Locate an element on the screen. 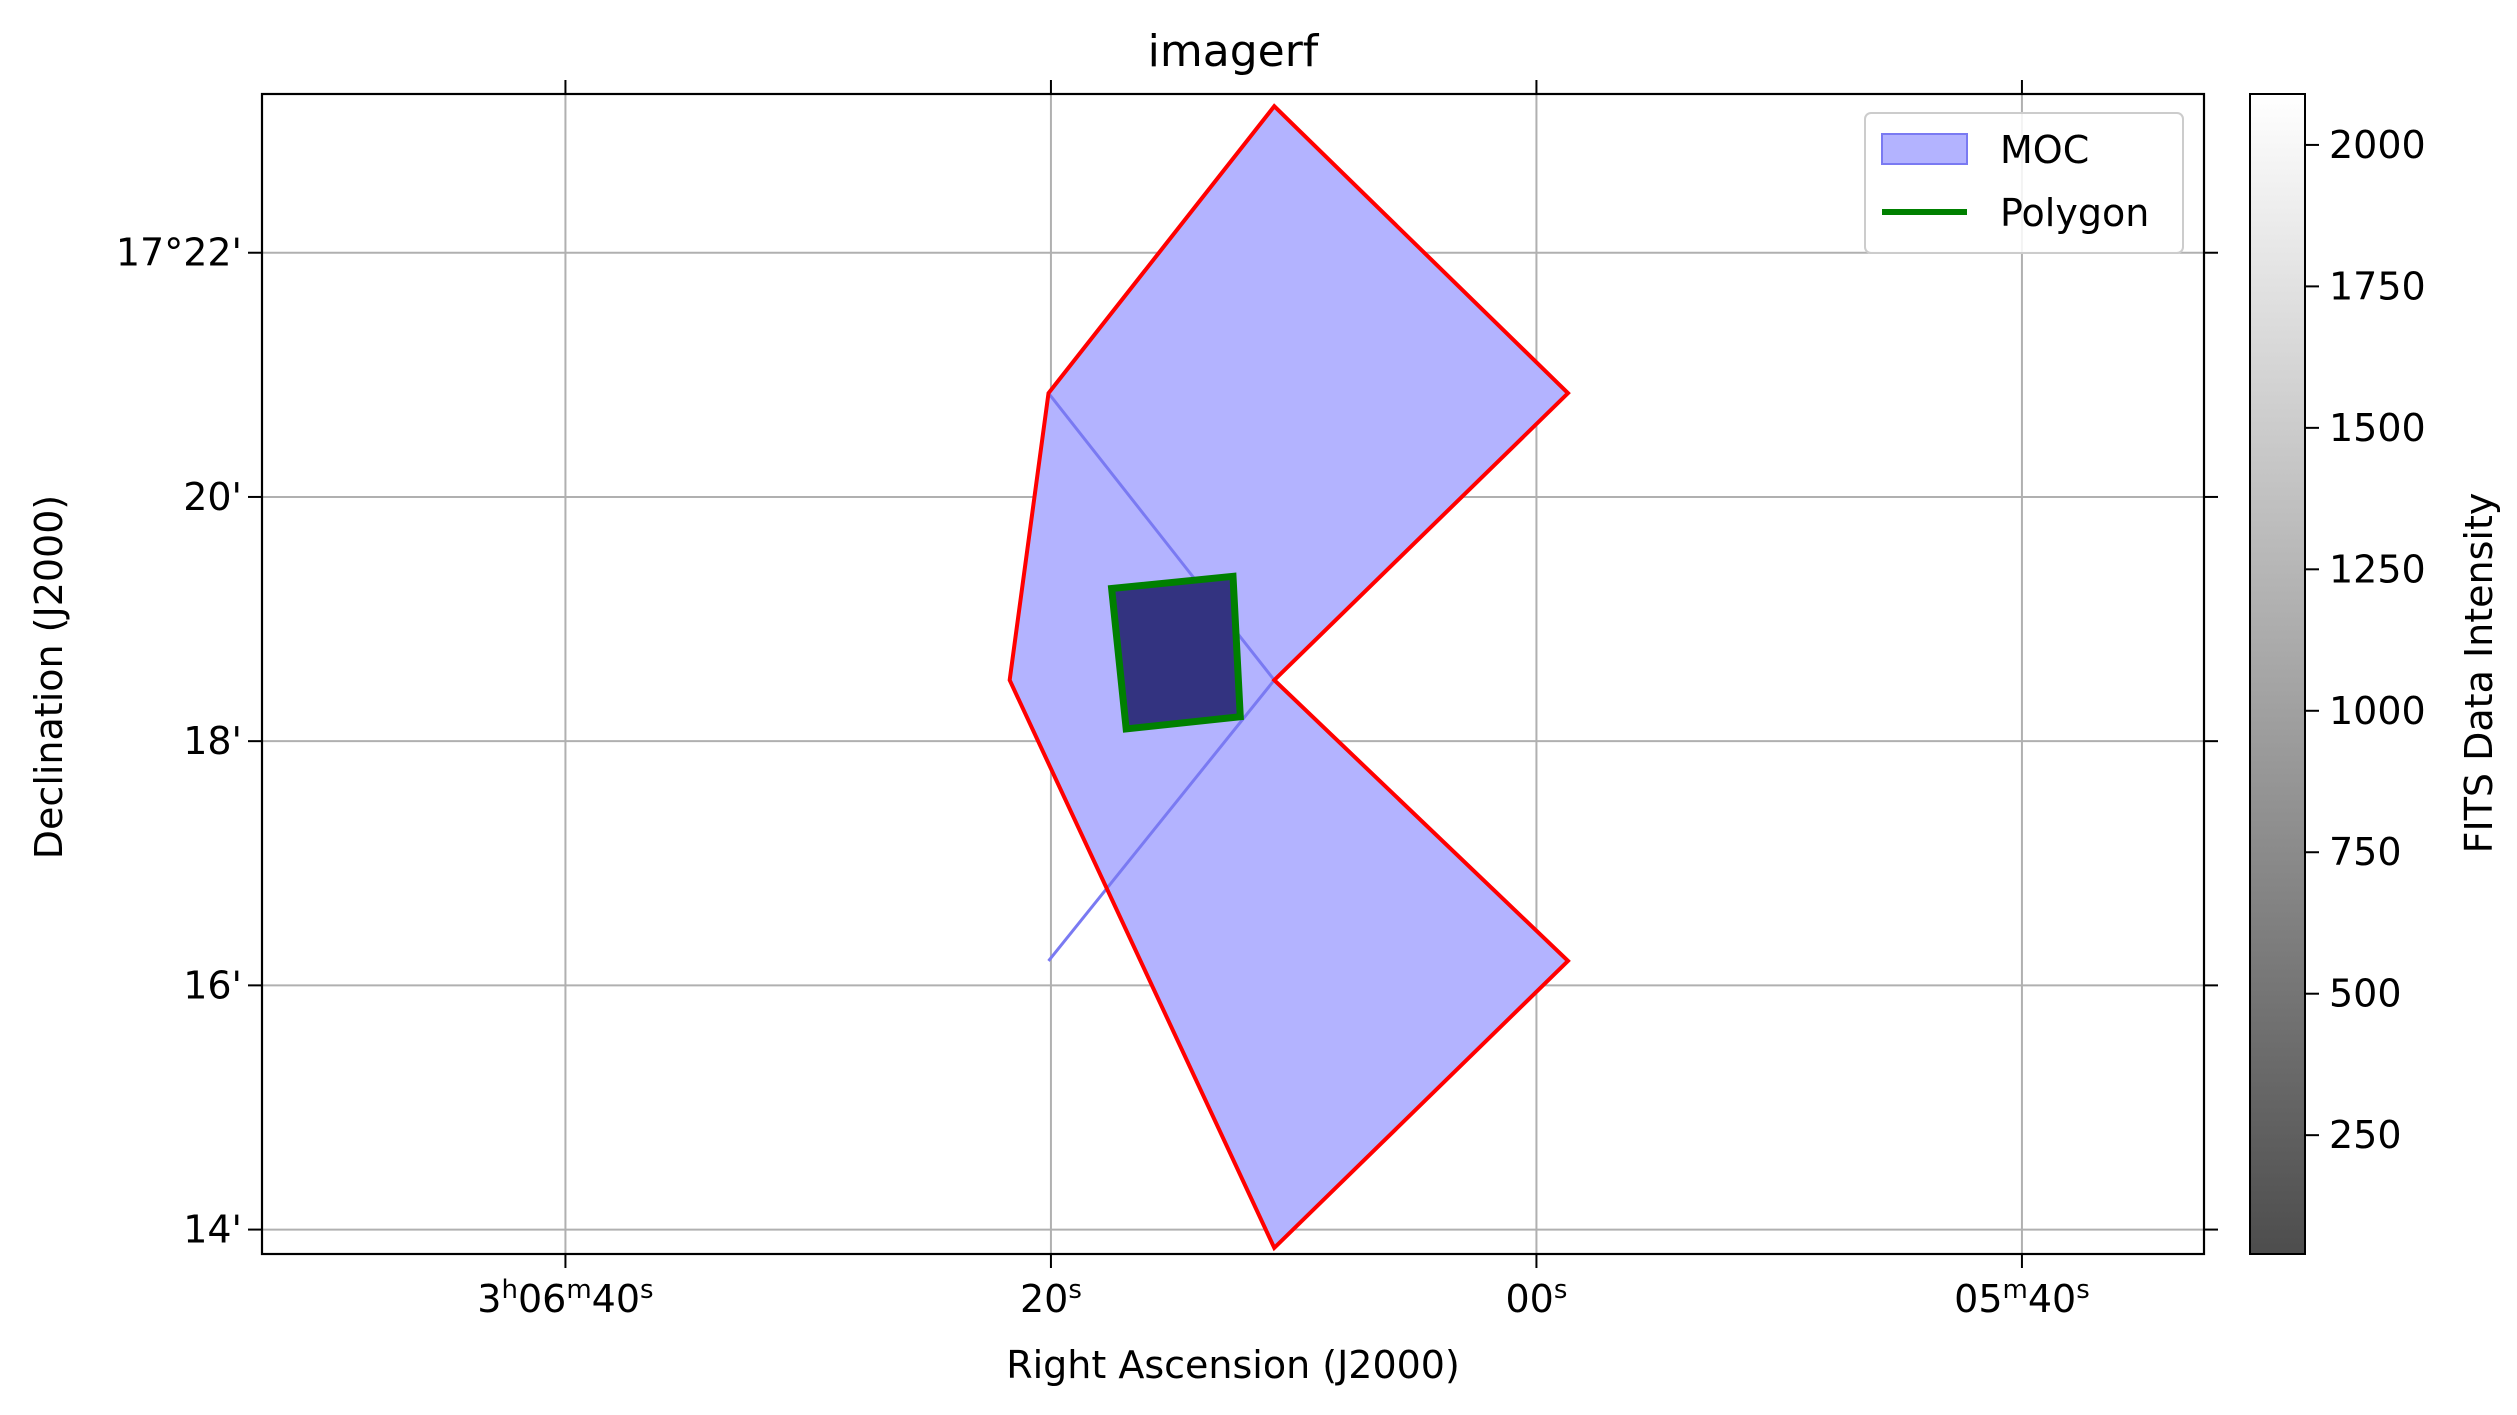 Image resolution: width=2517 pixels, height=1415 pixels. polygon-outline is located at coordinates (1175, 652).